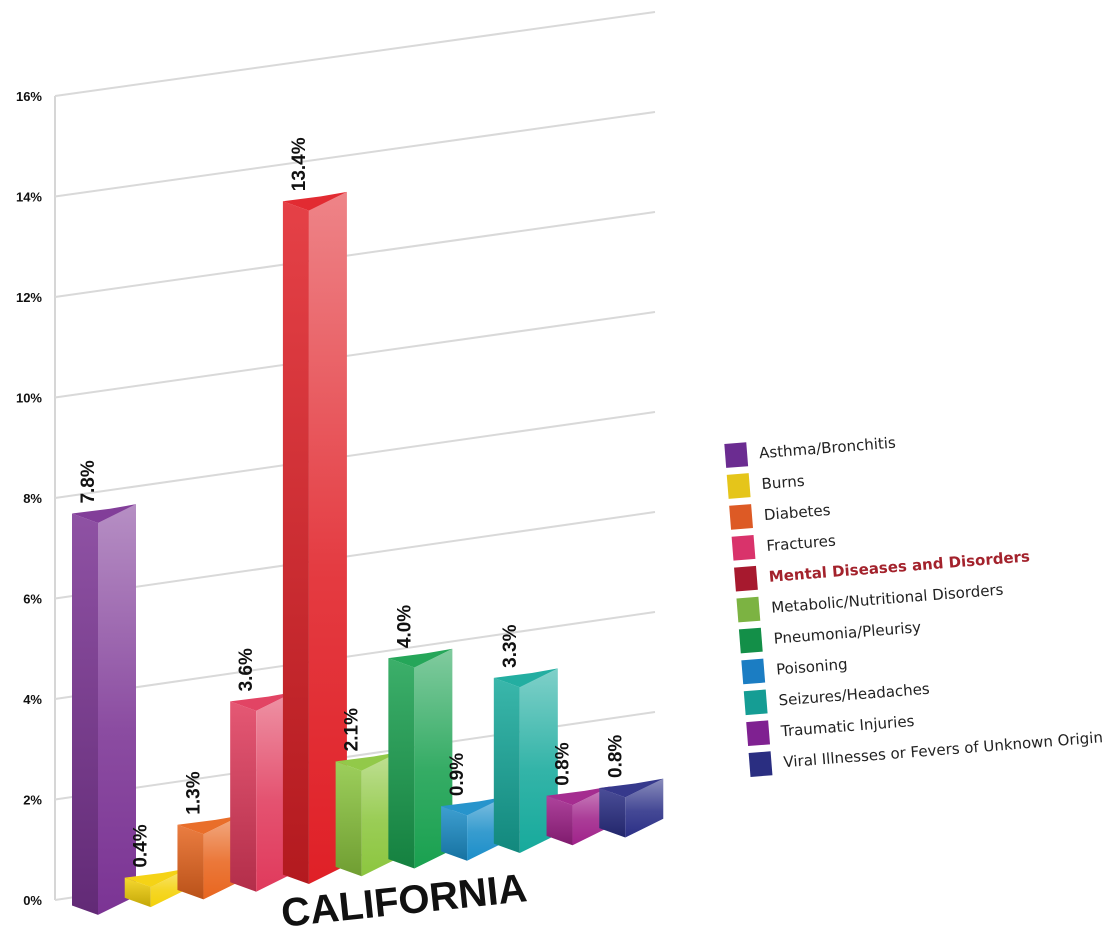 The width and height of the screenshot is (1114, 930). Describe the element at coordinates (847, 725) in the screenshot. I see `legend-label: Traumatic Injuries` at that location.